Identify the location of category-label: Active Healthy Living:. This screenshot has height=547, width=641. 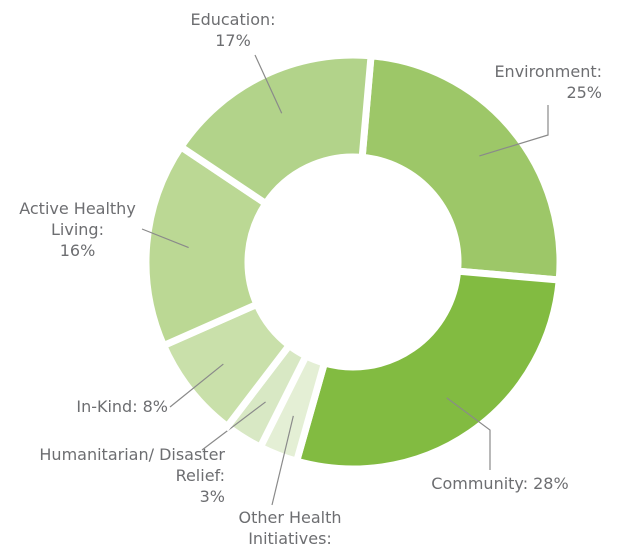
(77, 219).